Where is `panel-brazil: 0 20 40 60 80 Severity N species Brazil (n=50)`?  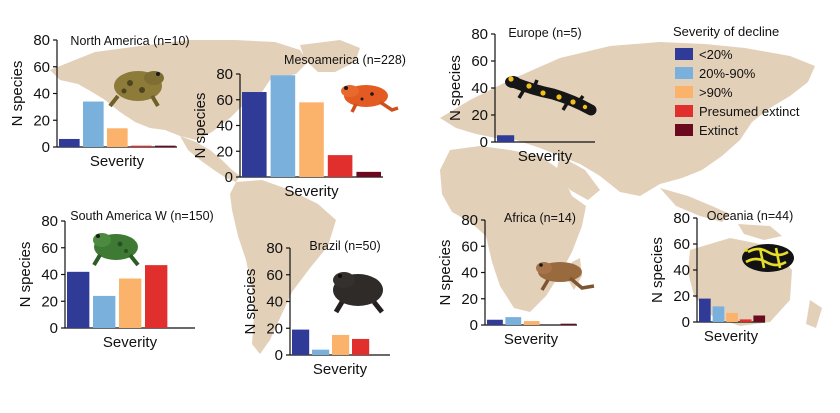 panel-brazil: 0 20 40 60 80 Severity N species Brazil (n=50) is located at coordinates (316, 308).